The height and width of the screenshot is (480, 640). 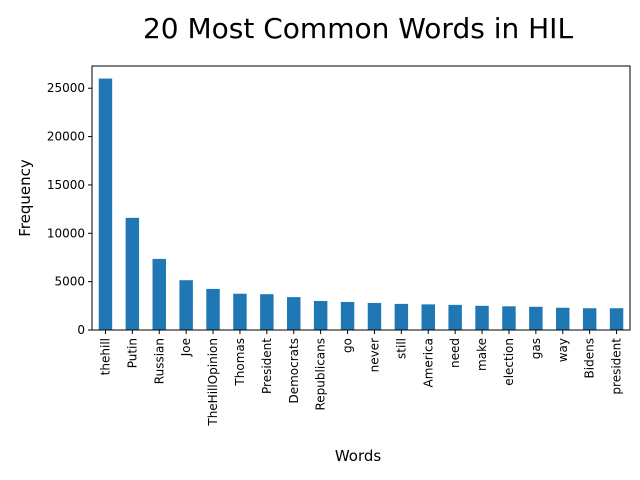 I want to click on x-tick-label: way, so click(x=563, y=350).